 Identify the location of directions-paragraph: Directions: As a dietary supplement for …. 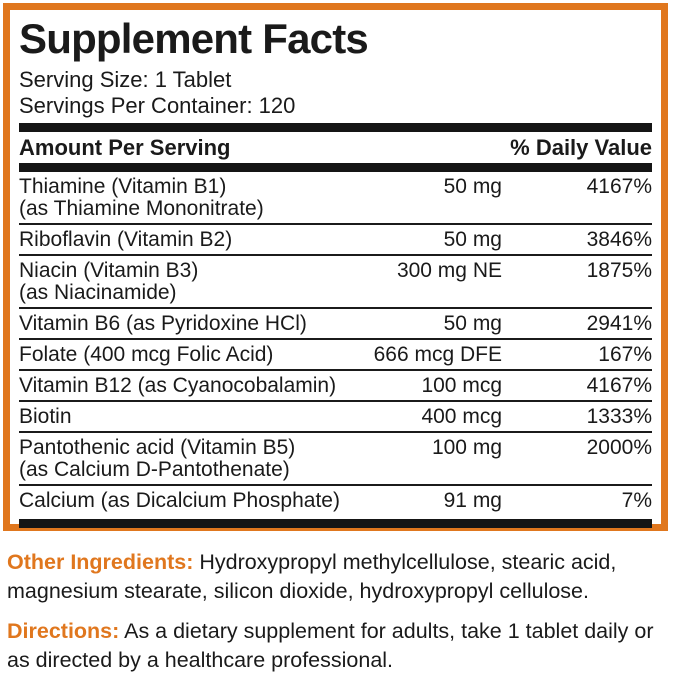
(336, 646).